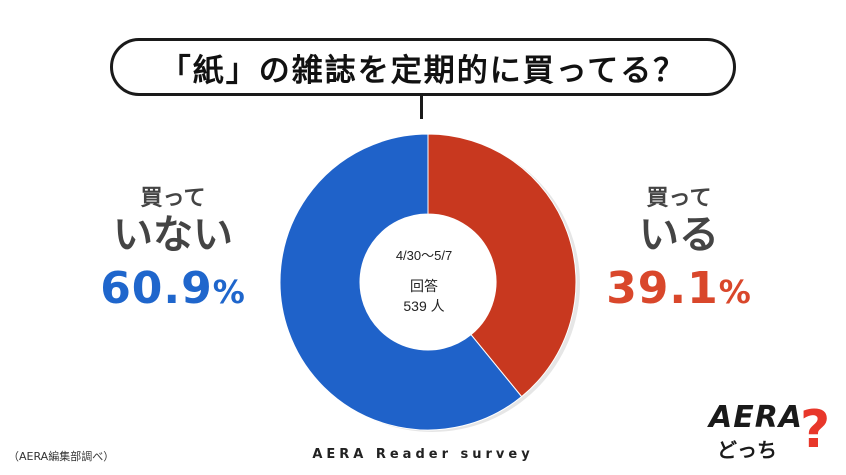  I want to click on percent-not-buying: 60.9%, so click(173, 288).